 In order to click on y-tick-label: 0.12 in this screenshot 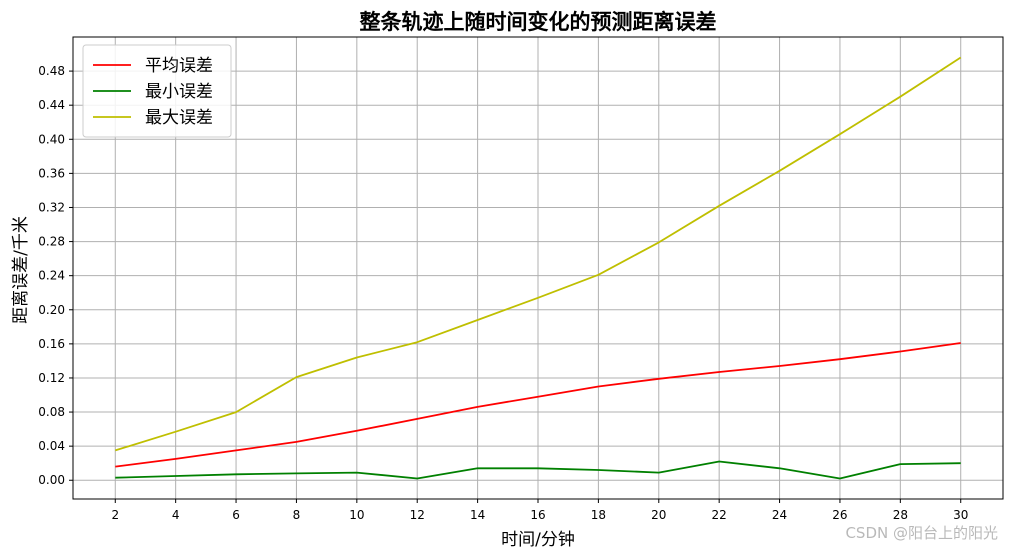, I will do `click(51, 378)`.